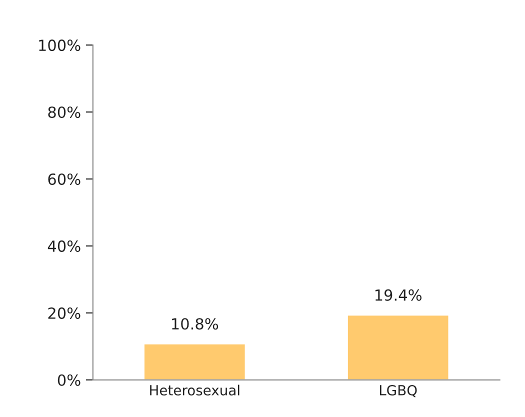 The image size is (525, 417). What do you see at coordinates (69, 380) in the screenshot?
I see `y-tick-label: 0%` at bounding box center [69, 380].